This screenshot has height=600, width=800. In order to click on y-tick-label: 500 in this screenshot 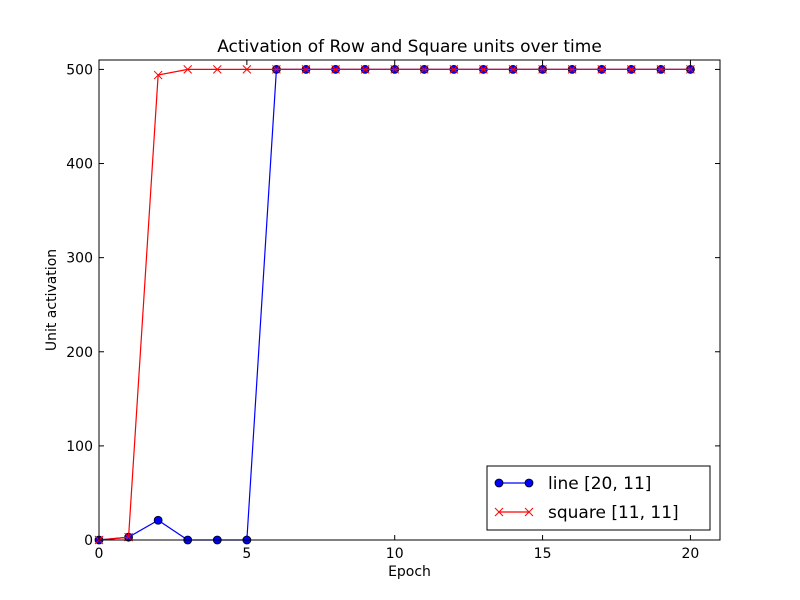, I will do `click(79, 70)`.